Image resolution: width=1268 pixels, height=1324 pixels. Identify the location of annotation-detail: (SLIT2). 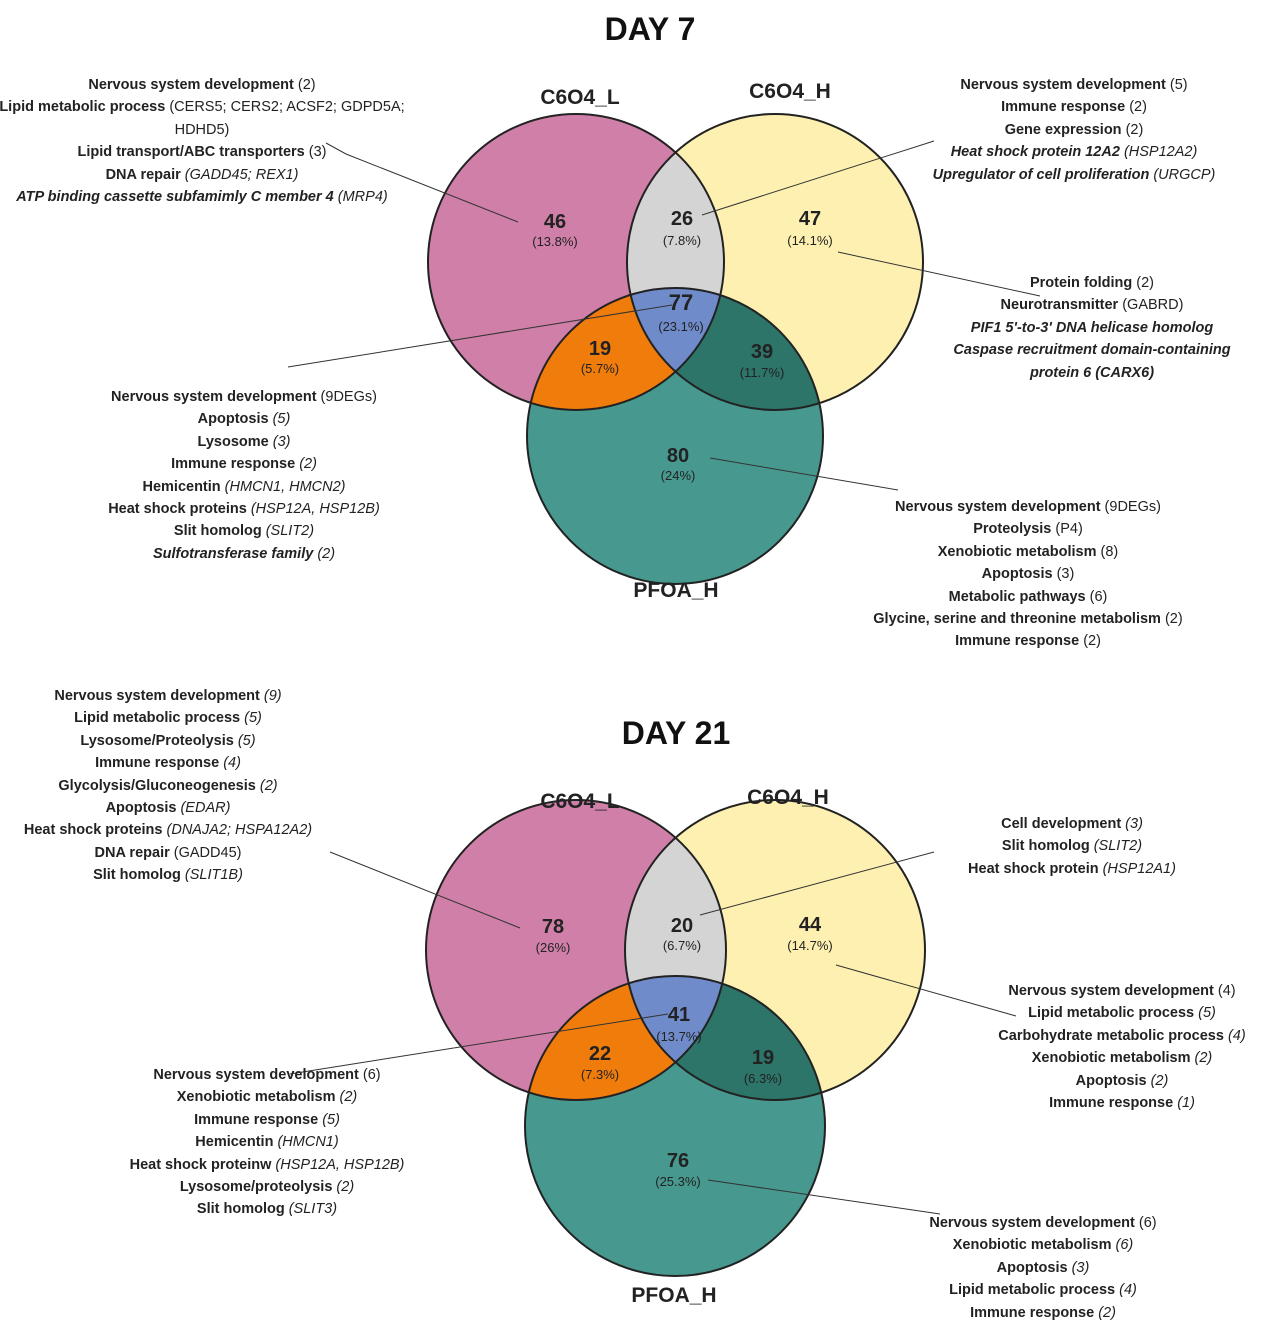
(288, 531).